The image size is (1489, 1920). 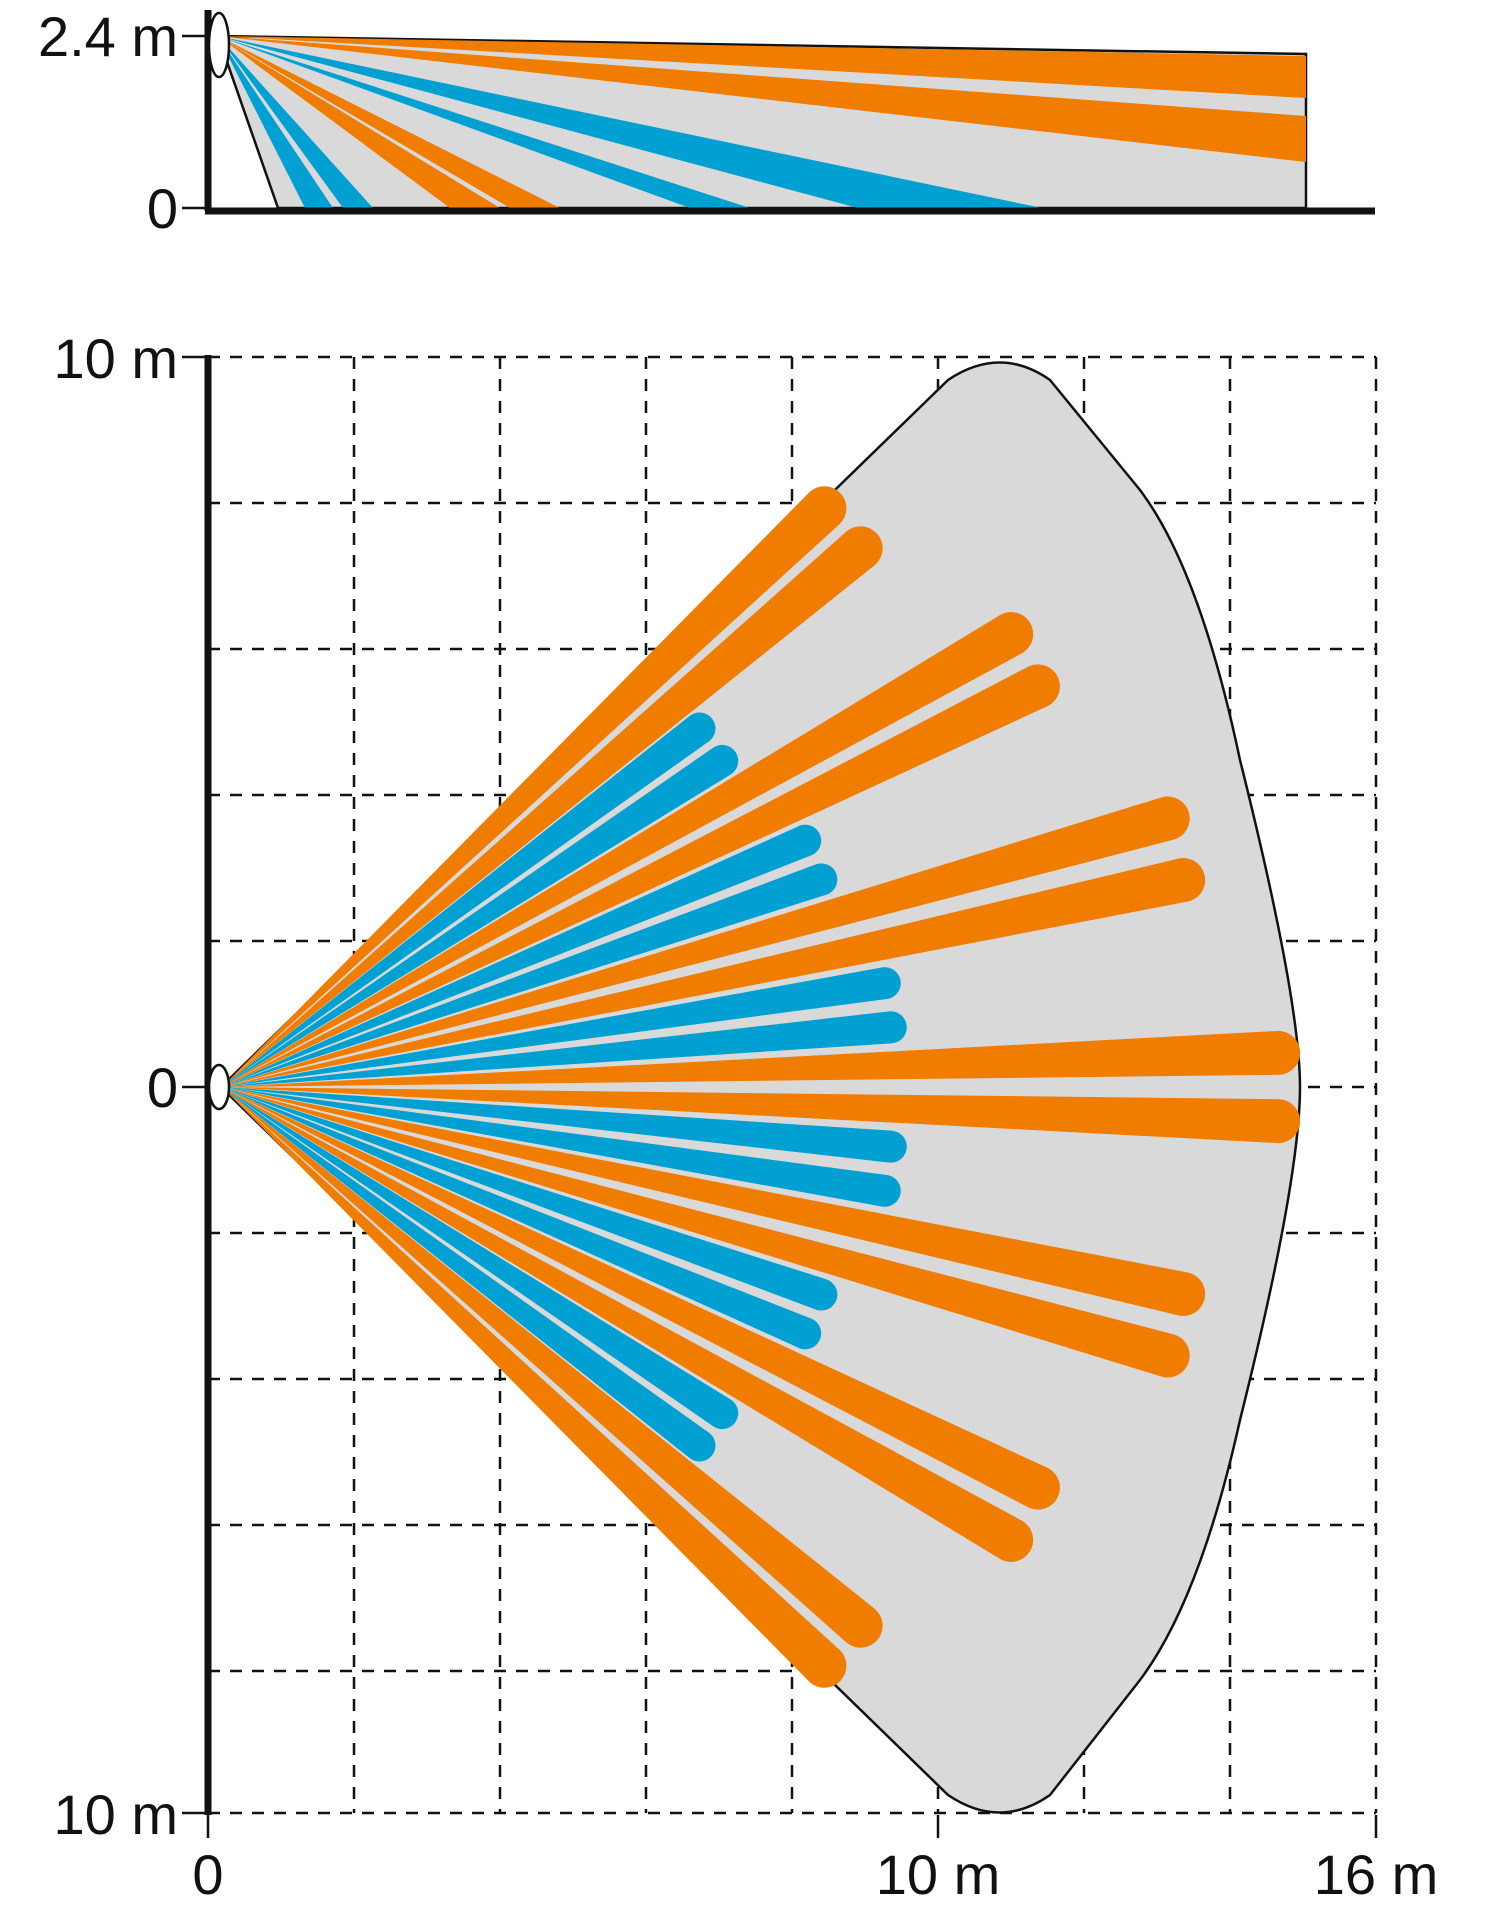 What do you see at coordinates (938, 1874) in the screenshot?
I see `x-label-mid: 10 m` at bounding box center [938, 1874].